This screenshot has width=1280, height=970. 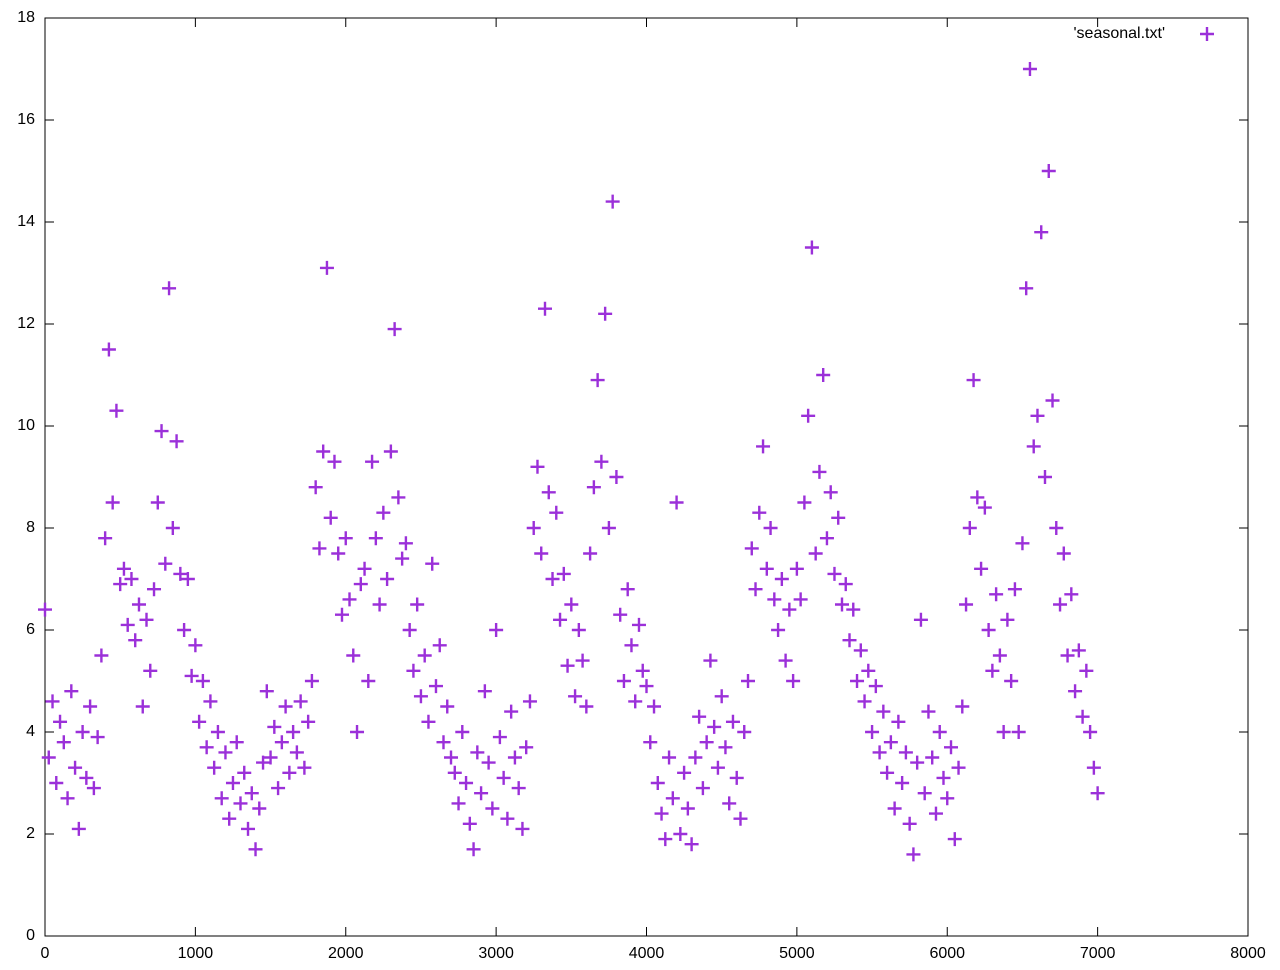 I want to click on y-tick-label: 6, so click(x=30, y=629).